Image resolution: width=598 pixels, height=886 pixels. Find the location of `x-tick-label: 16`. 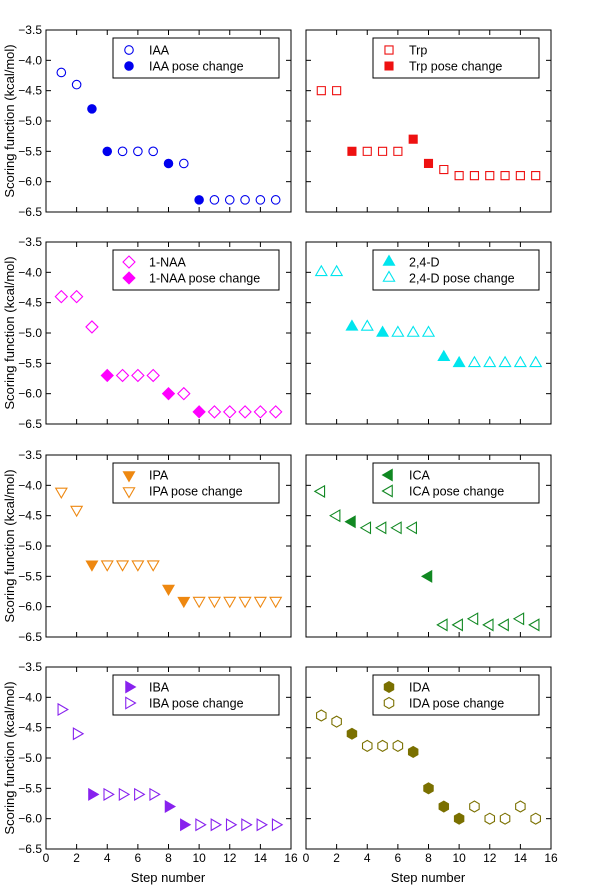

x-tick-label: 16 is located at coordinates (551, 858).